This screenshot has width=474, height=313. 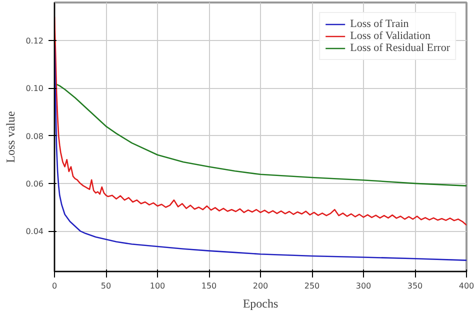 I want to click on x-tick-label: 400, so click(x=466, y=286).